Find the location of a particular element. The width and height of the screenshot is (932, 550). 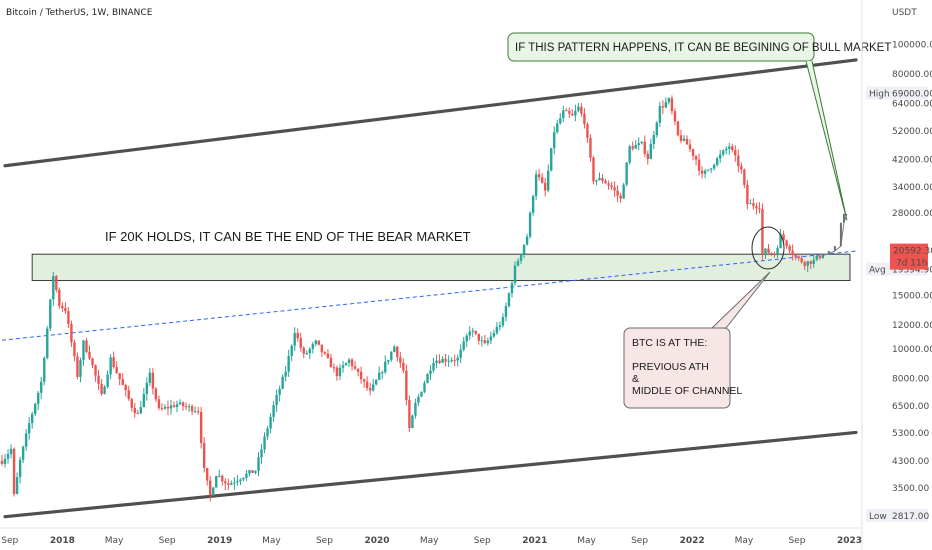

currency-label: USDT is located at coordinates (904, 13).